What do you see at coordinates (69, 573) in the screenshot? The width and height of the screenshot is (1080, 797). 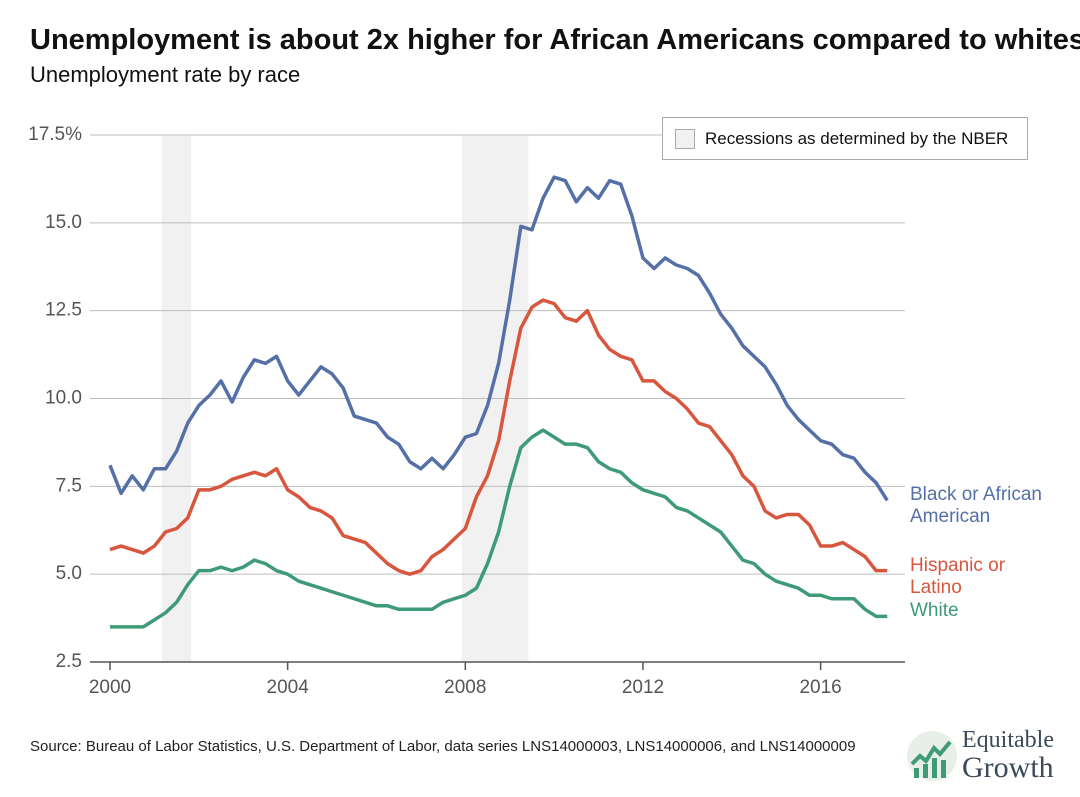 I see `y-tick-label: 5.0` at bounding box center [69, 573].